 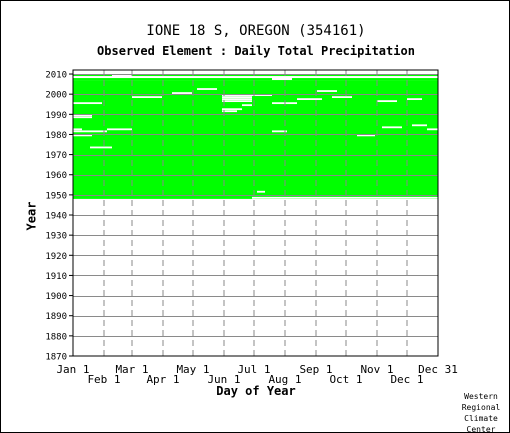 I want to click on y-tick-label-1900: 1900, so click(x=56, y=297).